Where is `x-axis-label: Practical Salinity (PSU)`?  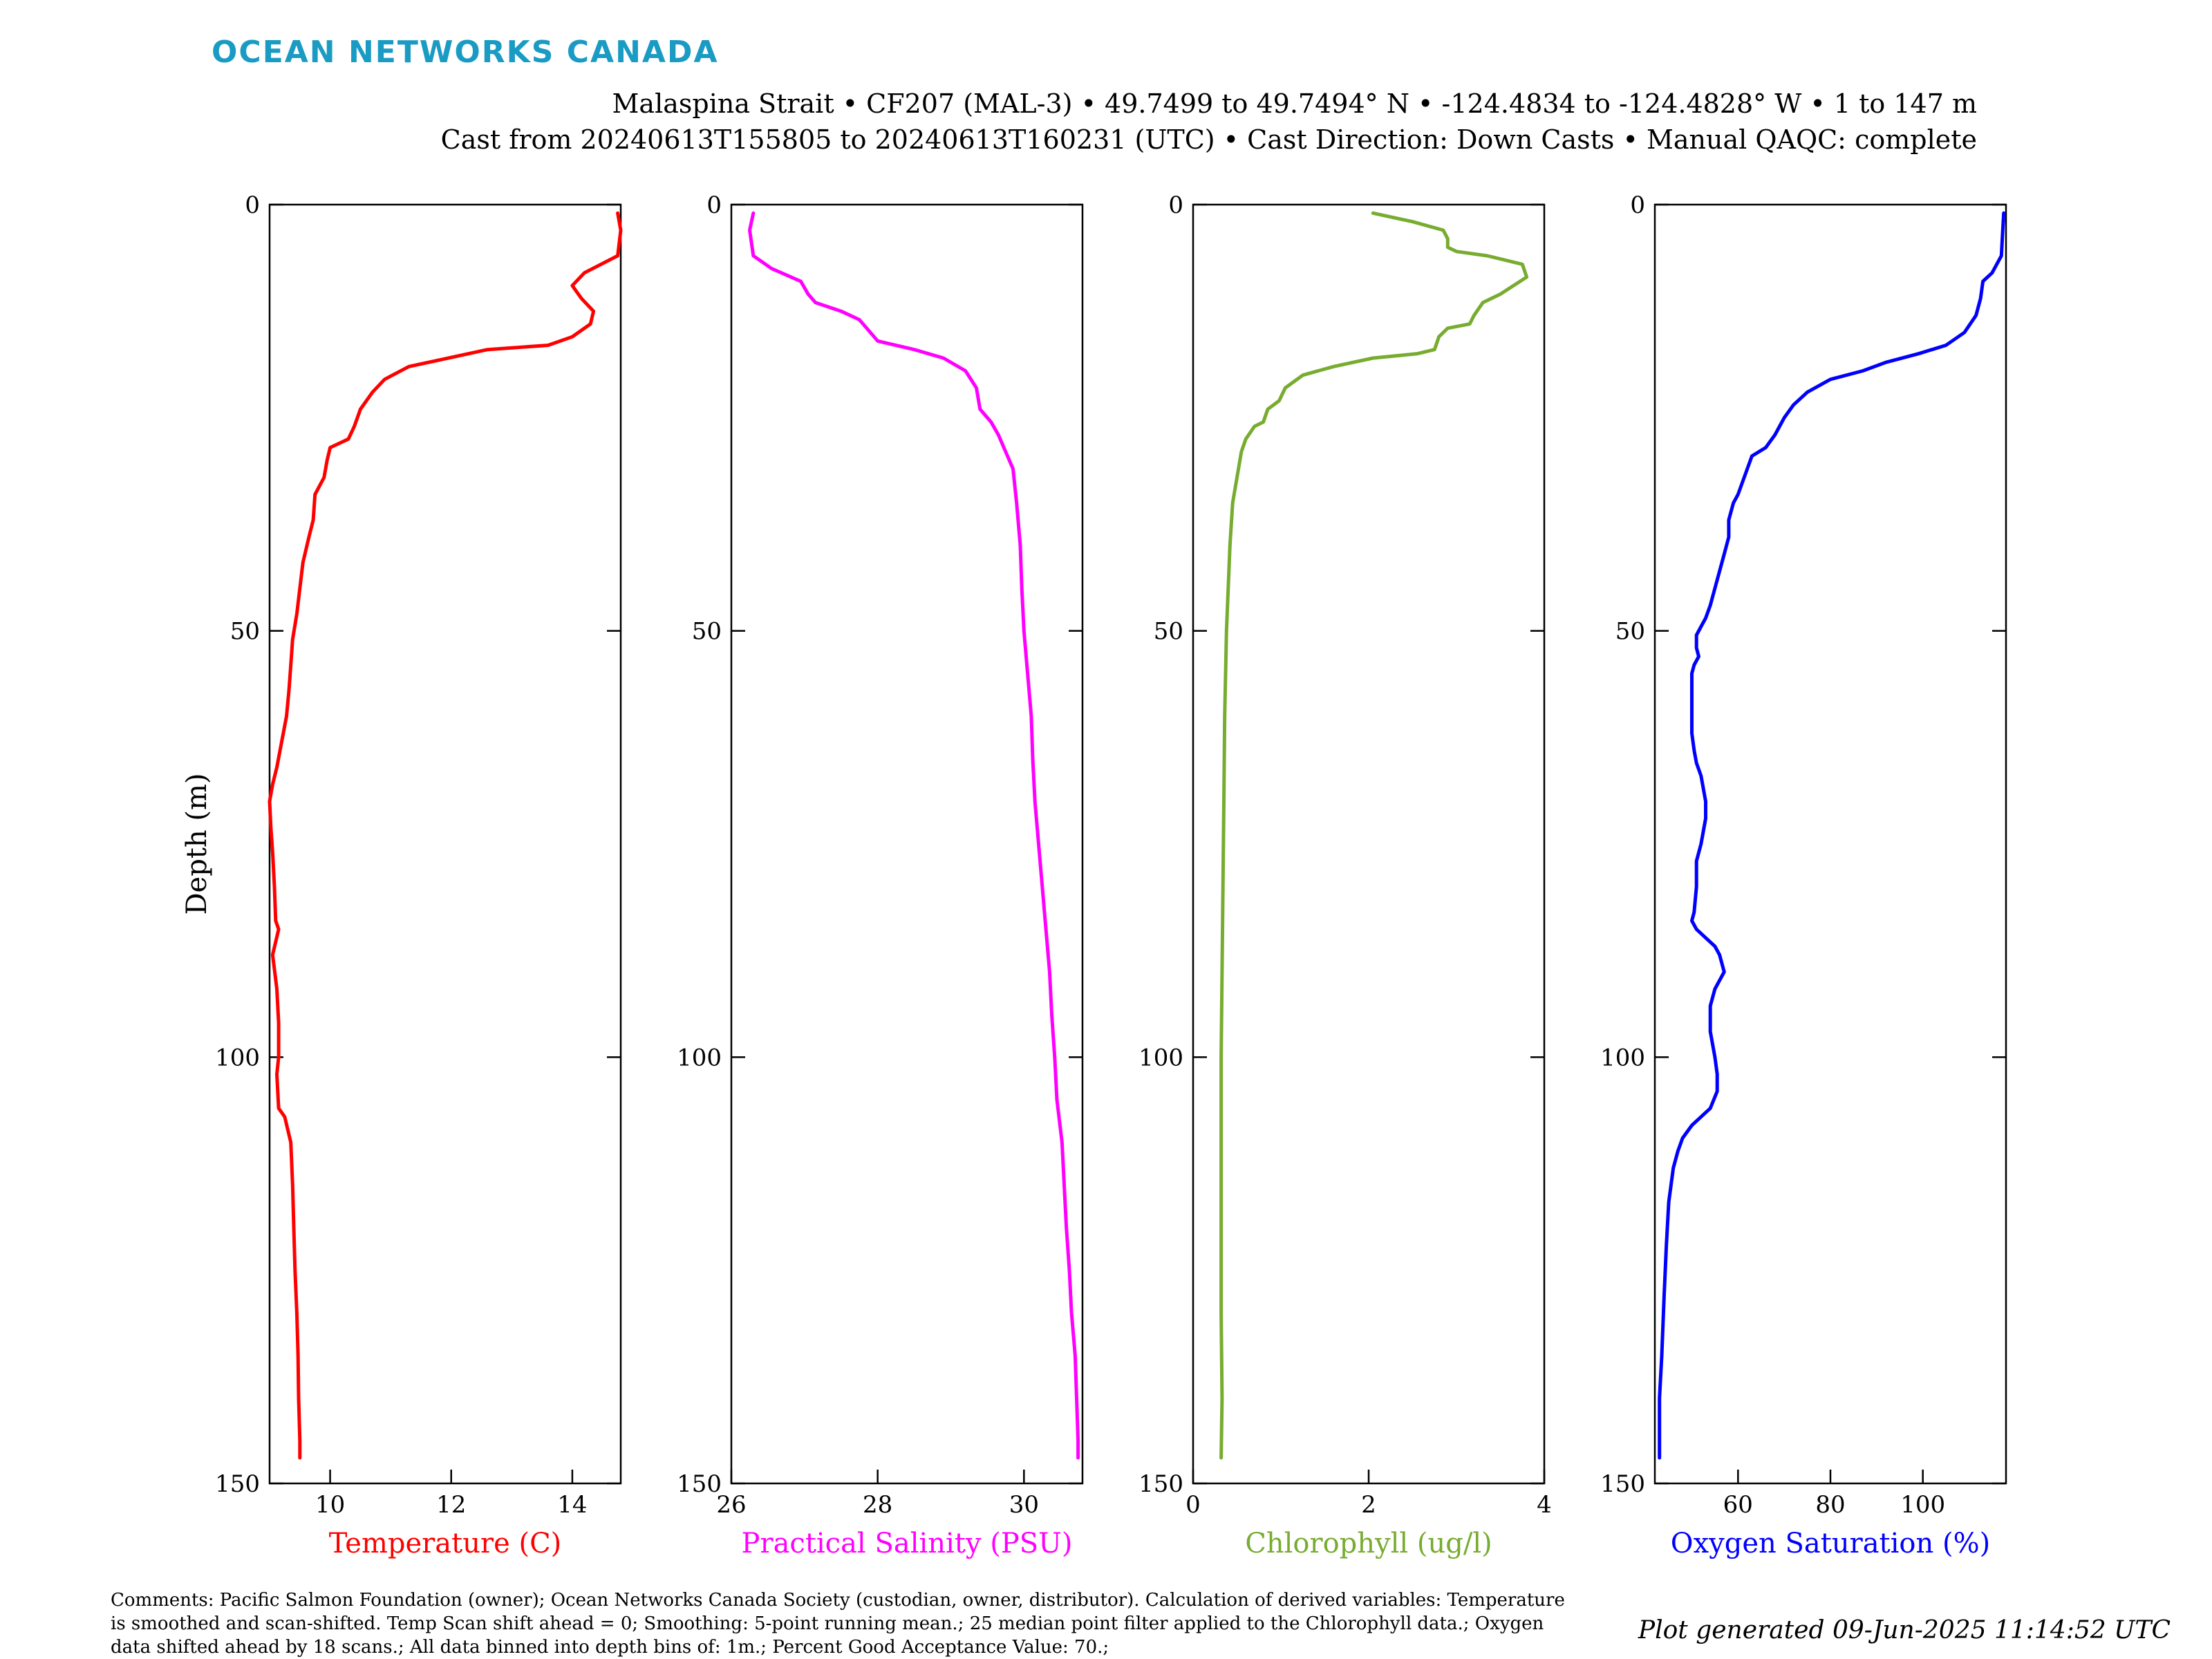
x-axis-label: Practical Salinity (PSU) is located at coordinates (908, 1544).